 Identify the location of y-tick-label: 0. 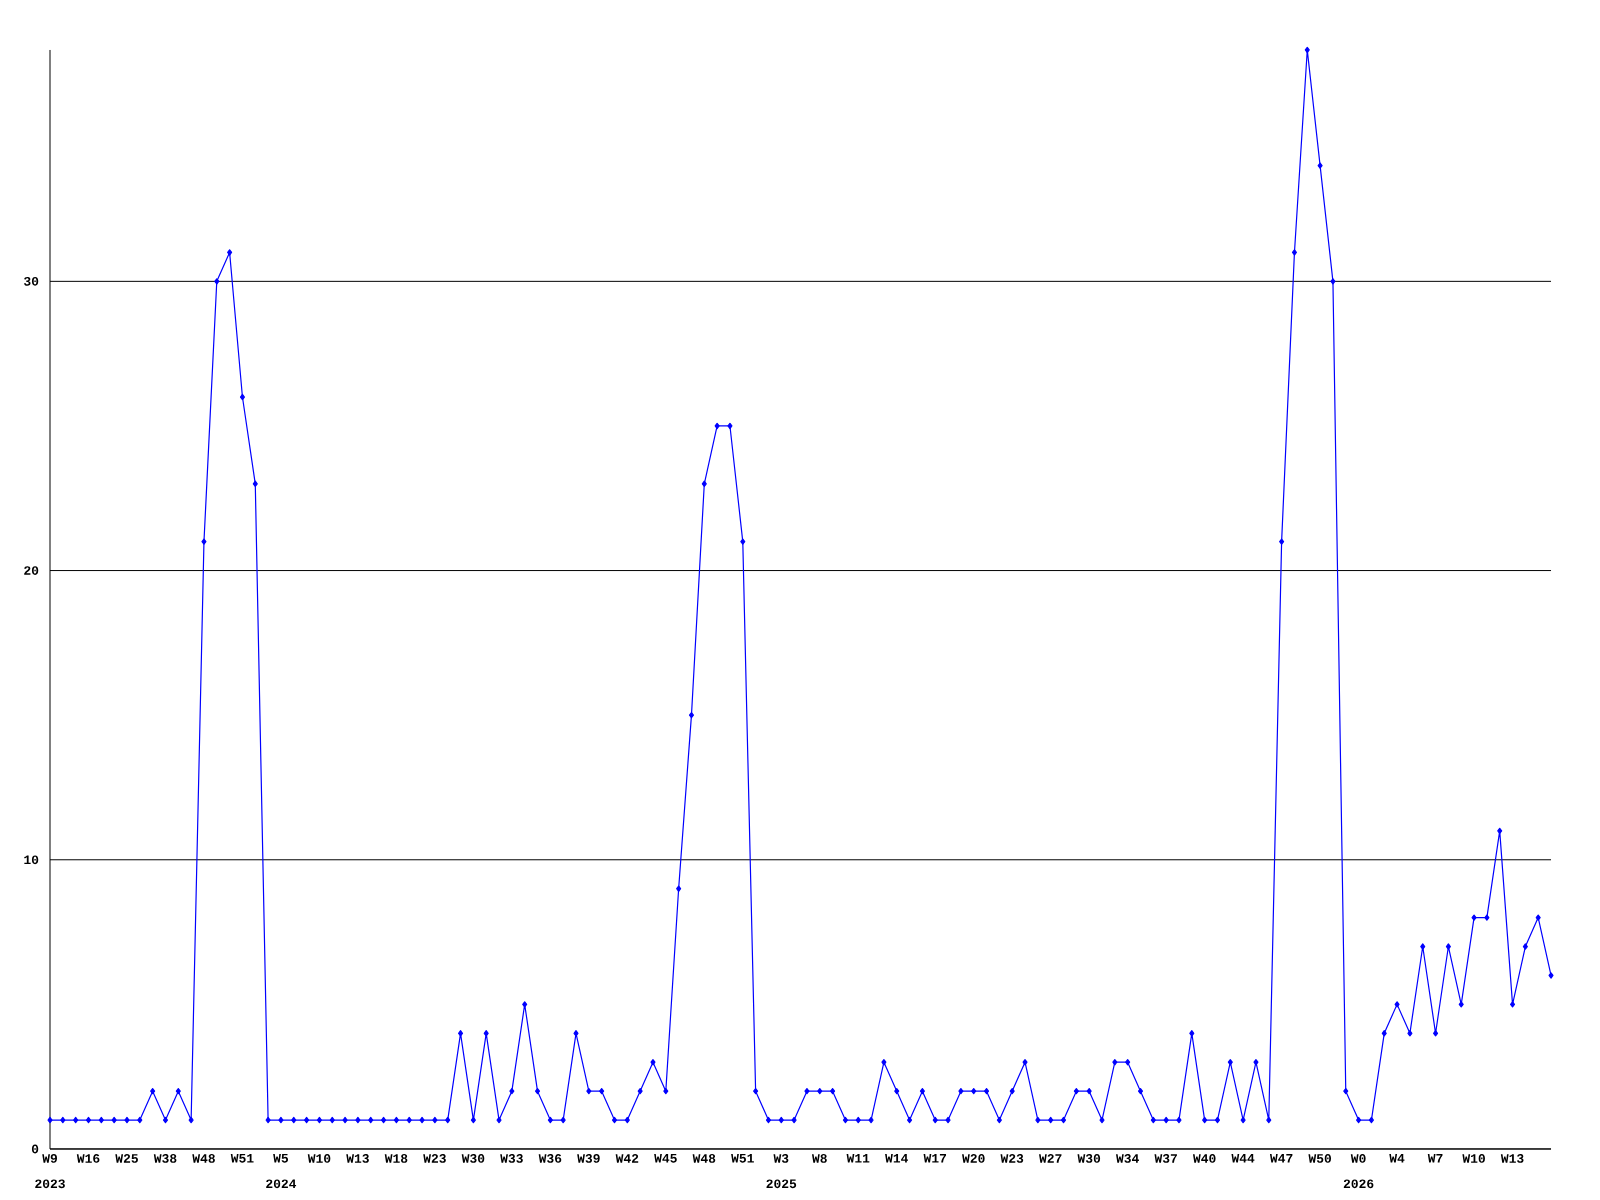
(35, 1149).